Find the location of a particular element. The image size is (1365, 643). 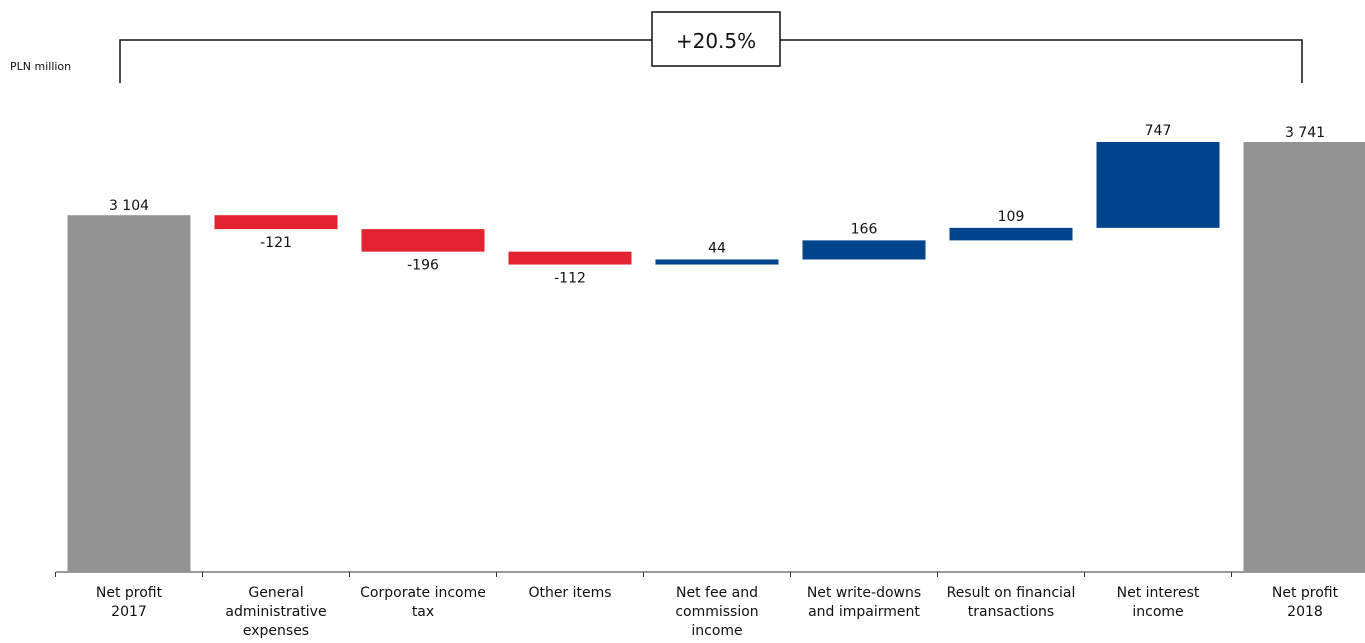

value-label-4: 44 is located at coordinates (717, 248).